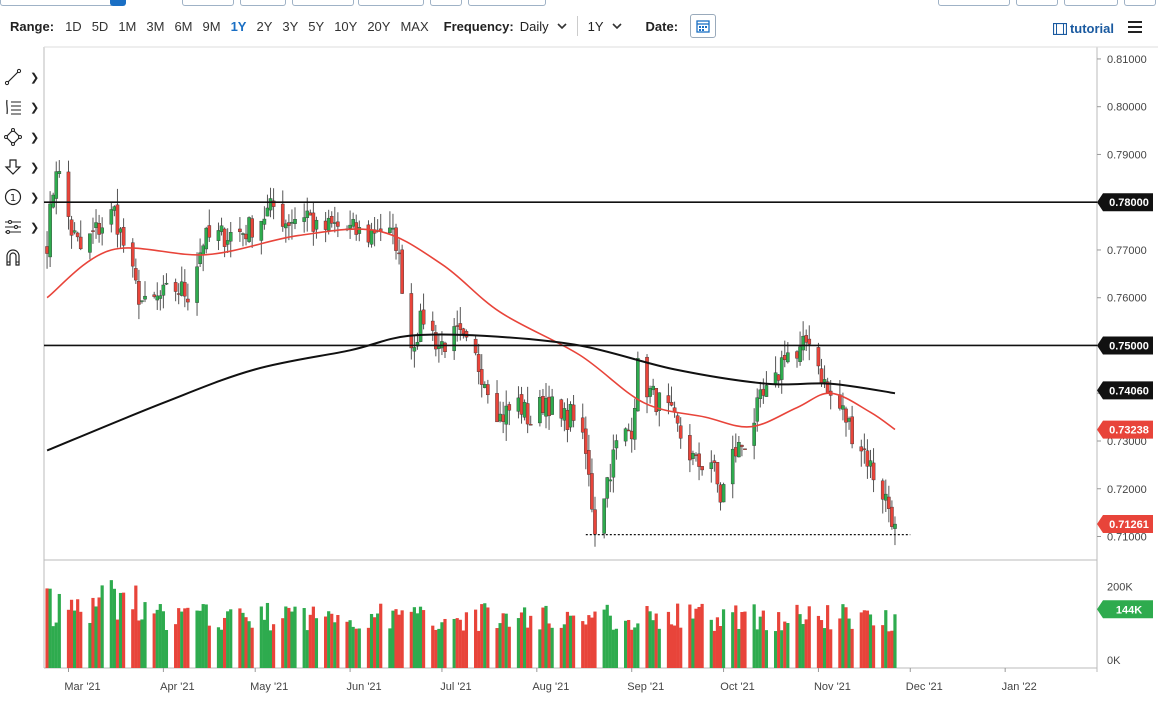 This screenshot has width=1158, height=703. I want to click on range-button-1d: 1D, so click(73, 26).